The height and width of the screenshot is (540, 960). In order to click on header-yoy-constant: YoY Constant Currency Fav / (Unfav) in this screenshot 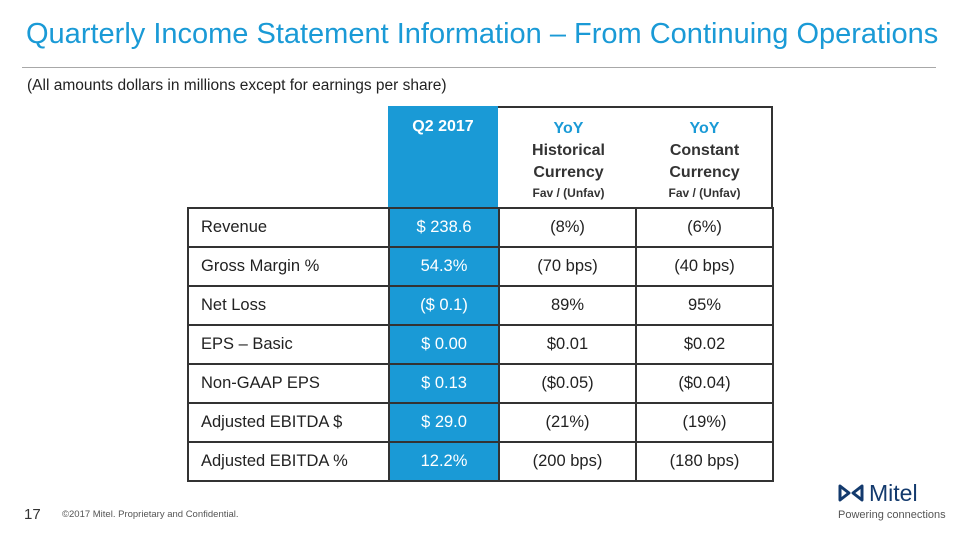, I will do `click(704, 160)`.